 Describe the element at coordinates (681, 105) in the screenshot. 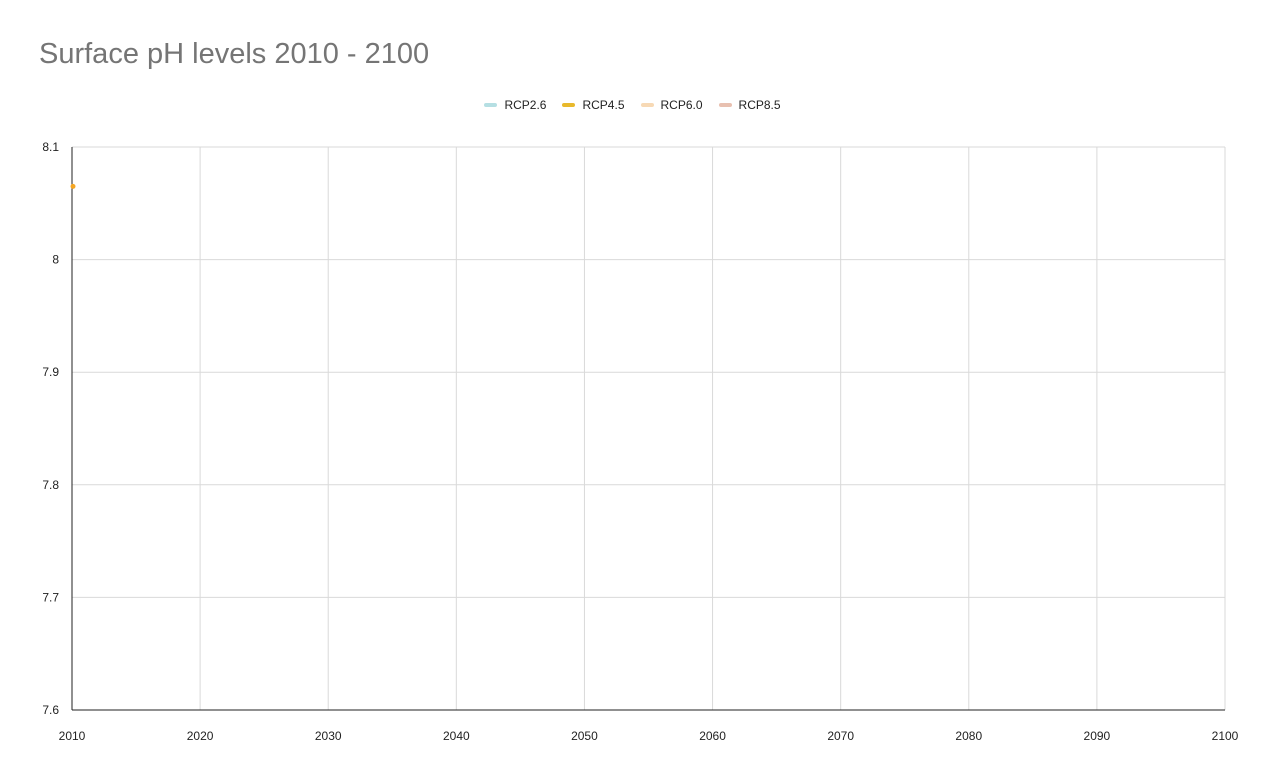

I see `legend-label: RCP6.0` at that location.